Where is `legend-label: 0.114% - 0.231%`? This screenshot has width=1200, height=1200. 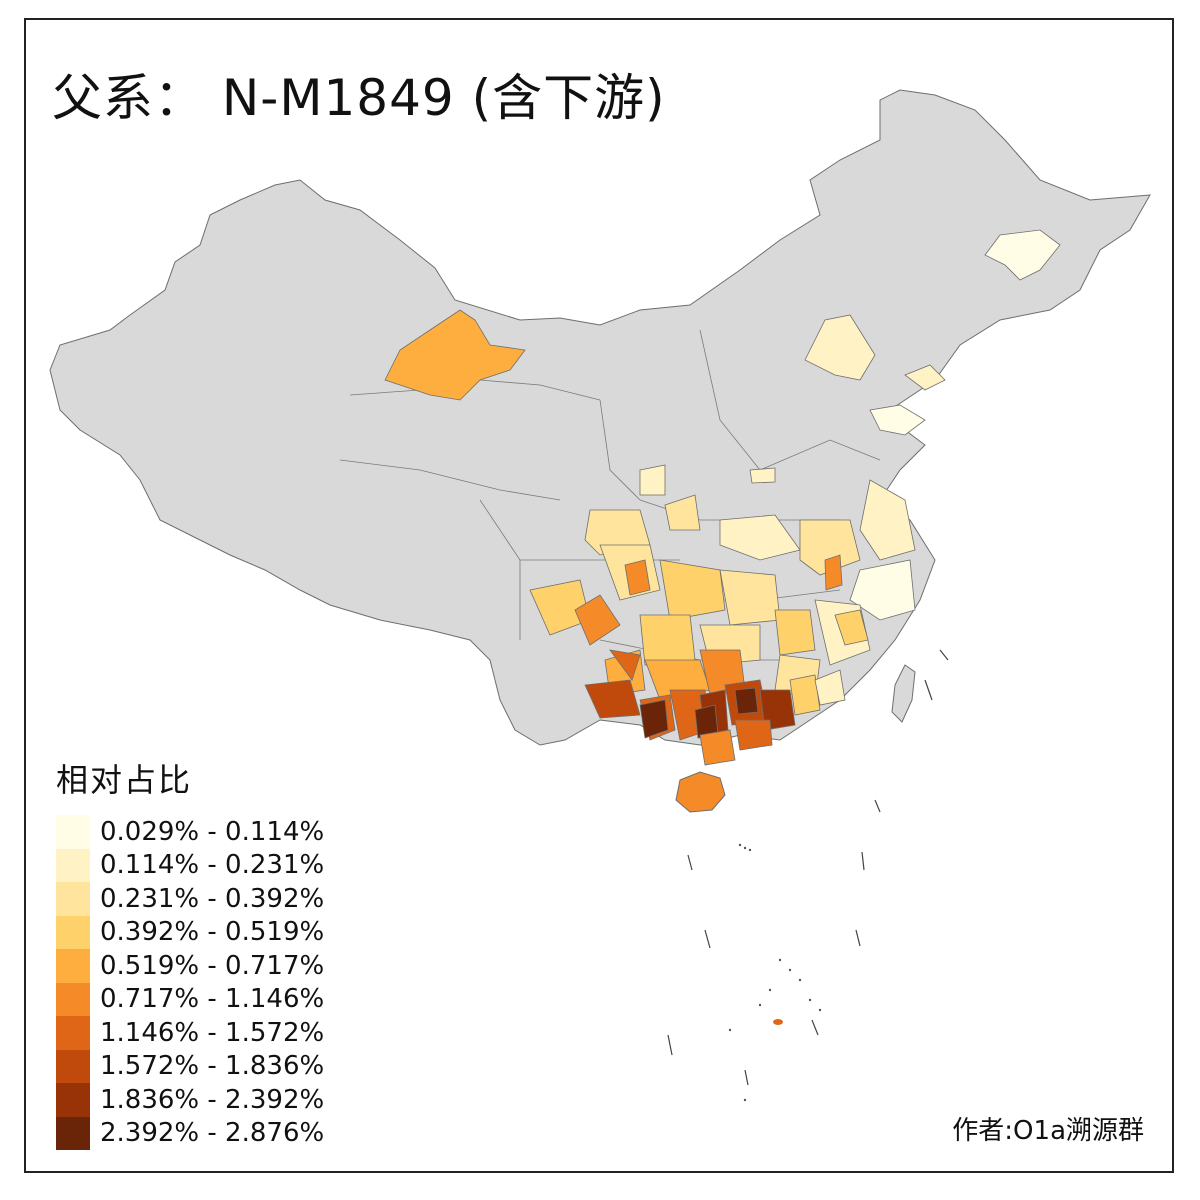
legend-label: 0.114% - 0.231% is located at coordinates (212, 865).